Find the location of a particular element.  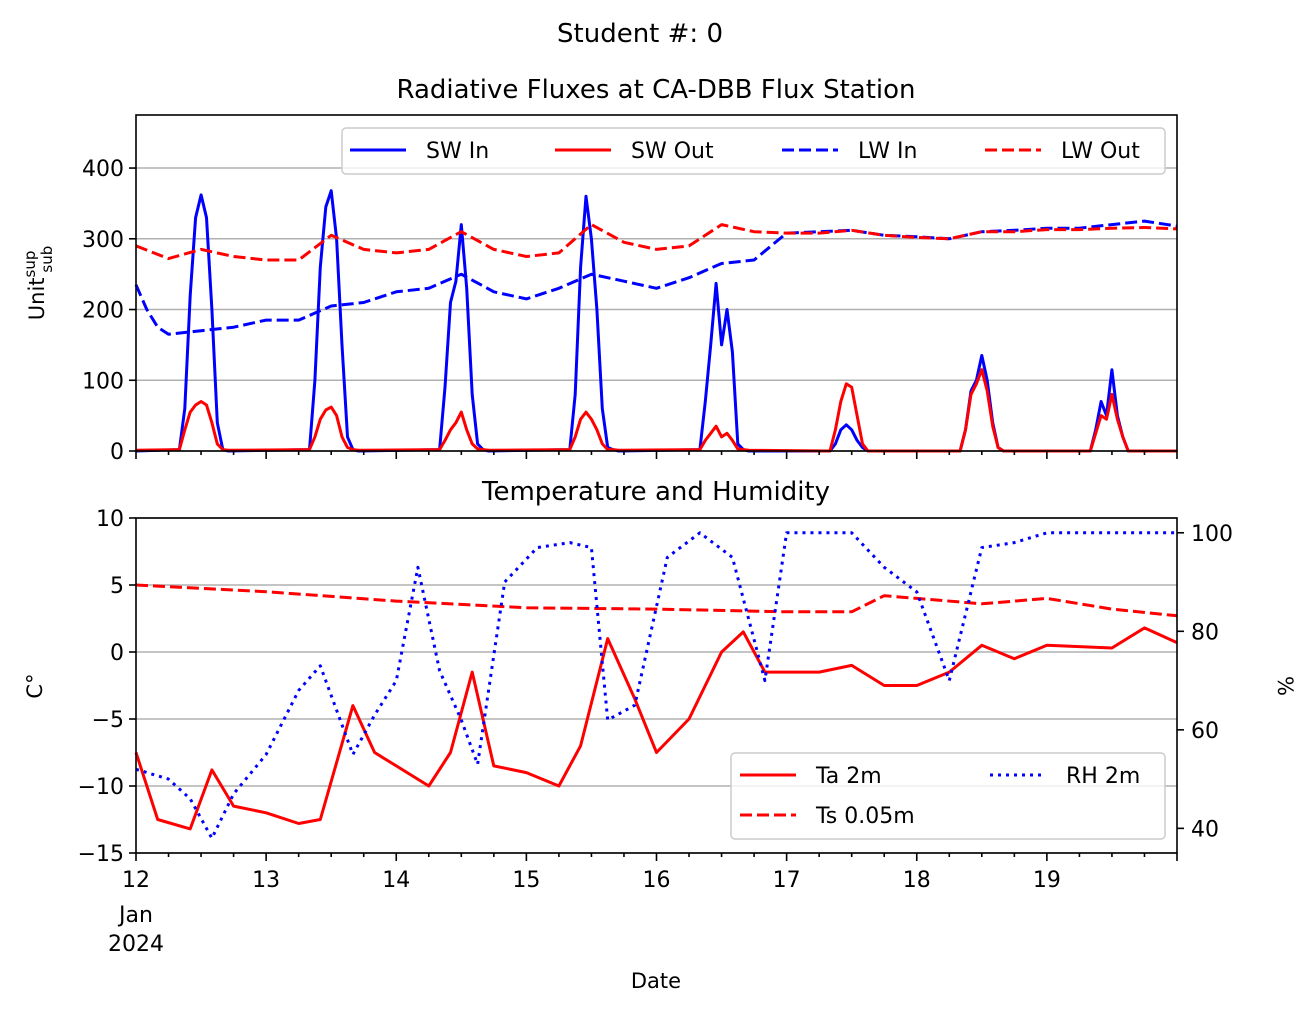

x-tick-sublabel-year: 2024 is located at coordinates (136, 944).